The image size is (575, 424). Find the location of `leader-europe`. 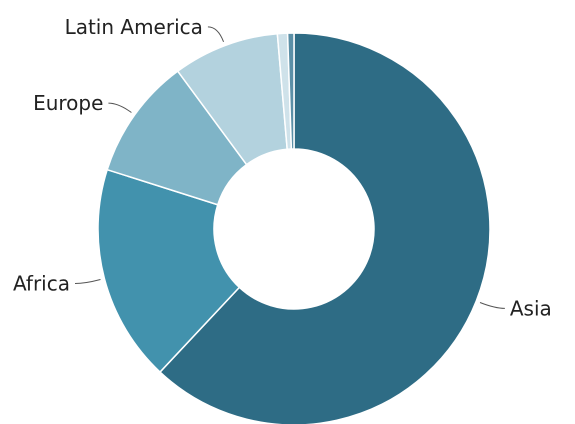

leader-europe is located at coordinates (120, 107).